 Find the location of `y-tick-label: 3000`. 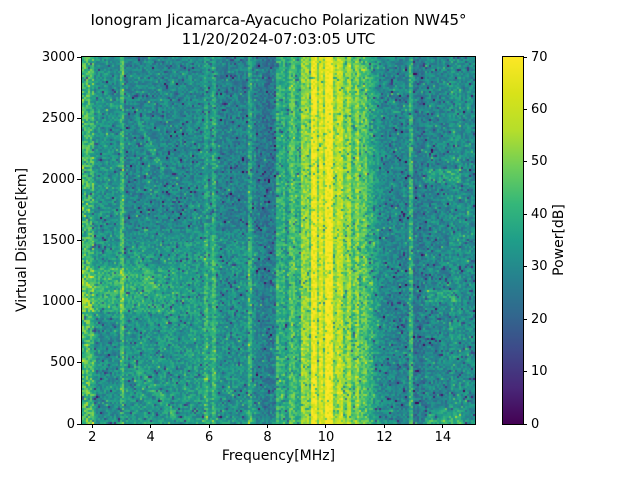

y-tick-label: 3000 is located at coordinates (58, 57).